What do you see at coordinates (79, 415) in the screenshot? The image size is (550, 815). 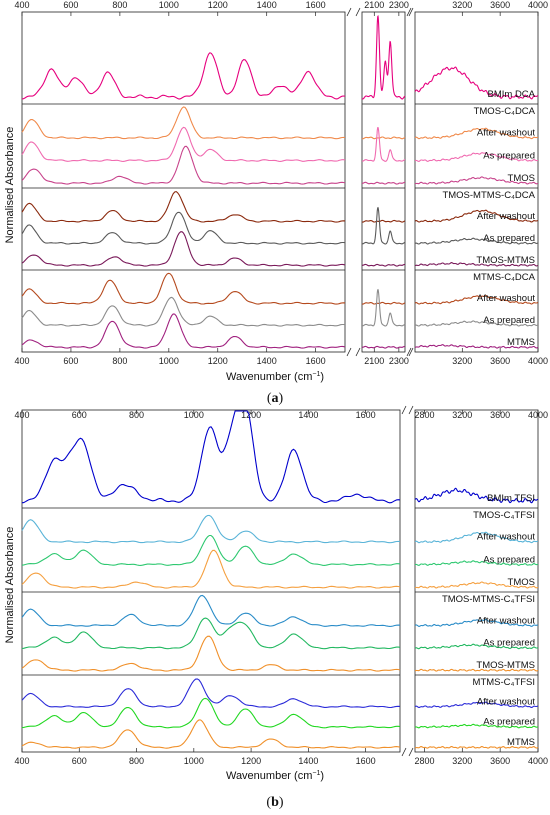 I see `top-tick-label: 600` at bounding box center [79, 415].